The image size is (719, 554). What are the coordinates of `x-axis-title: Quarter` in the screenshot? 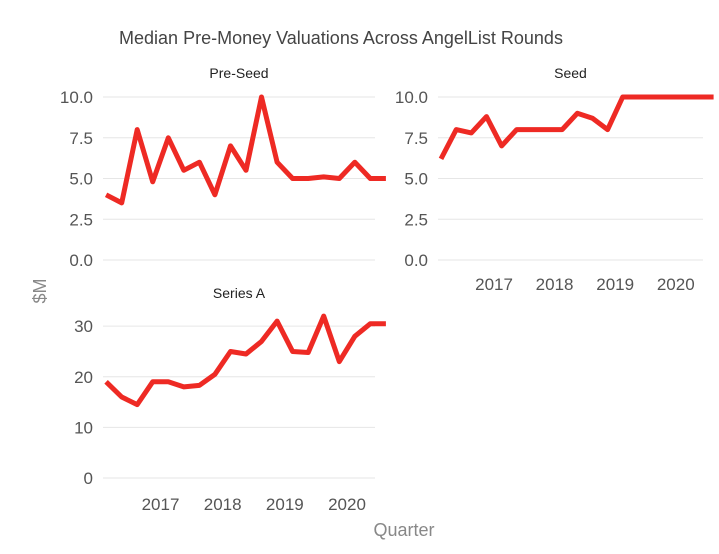 It's located at (403, 530).